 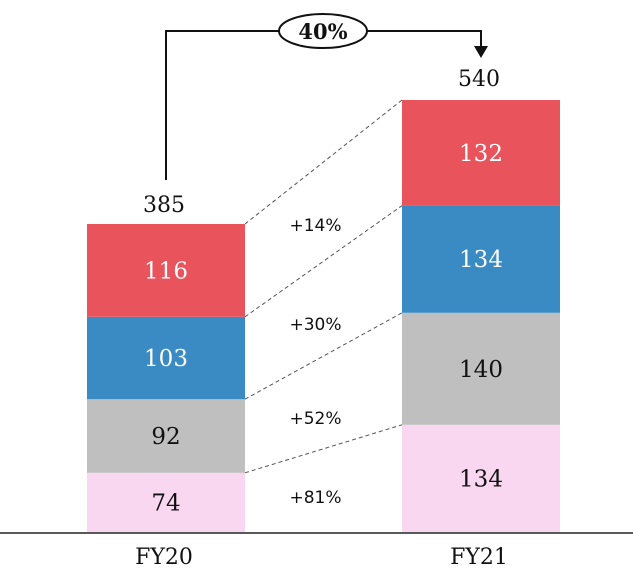 I want to click on segment-value-label: 116, so click(x=166, y=271).